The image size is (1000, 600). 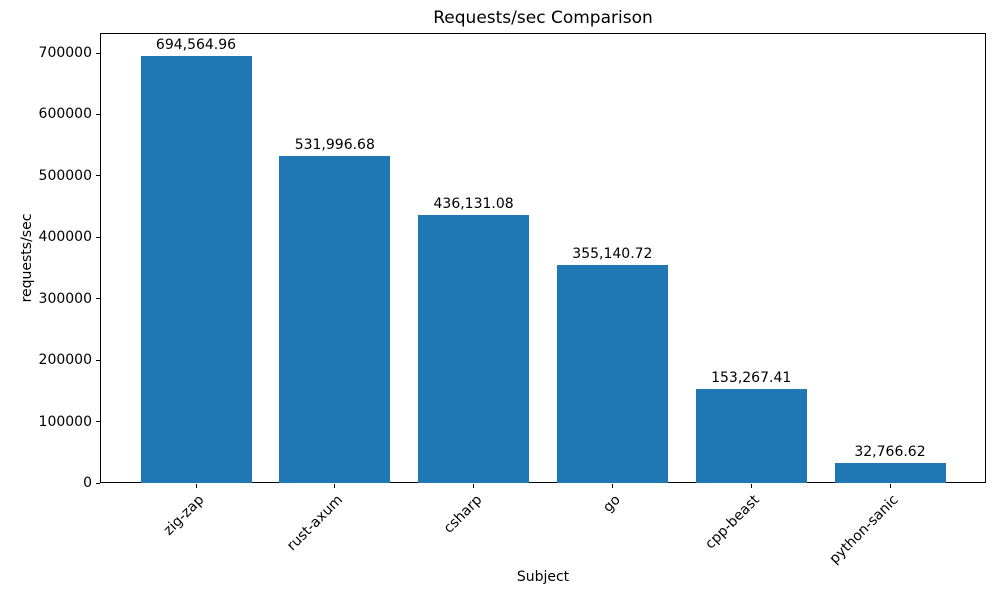 What do you see at coordinates (65, 360) in the screenshot?
I see `y-tick-label: 200000` at bounding box center [65, 360].